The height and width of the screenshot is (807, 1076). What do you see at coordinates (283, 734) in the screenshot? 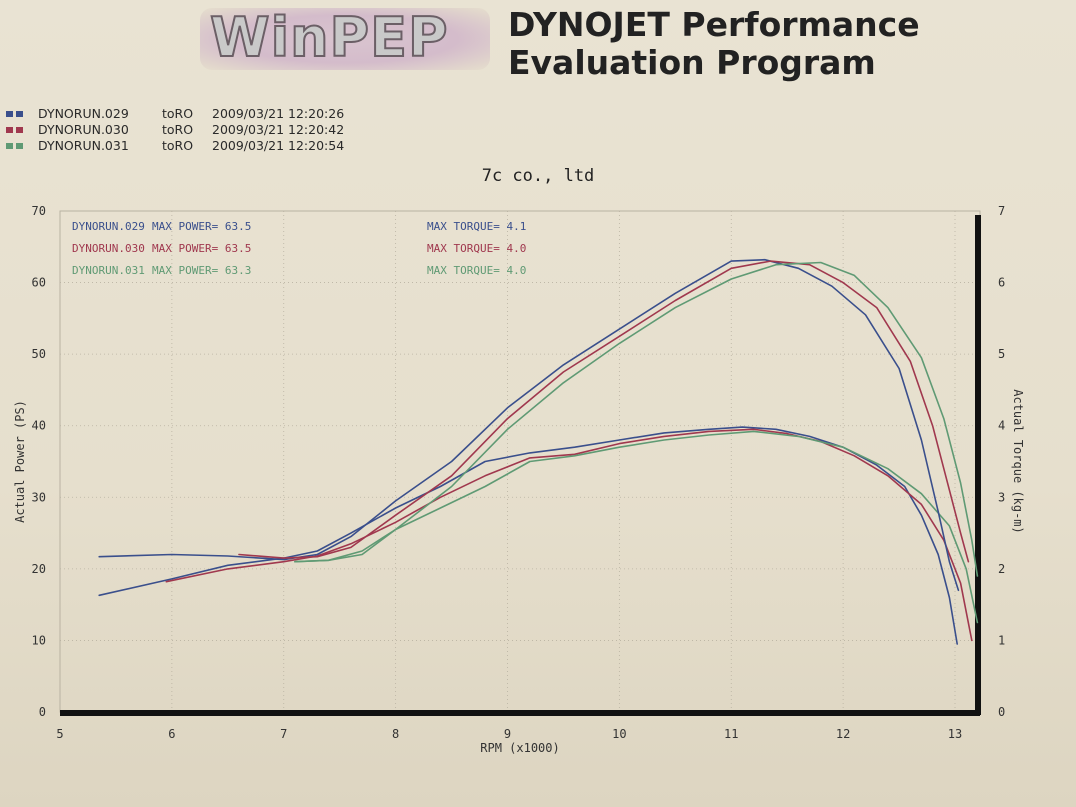
I see `x-tick-label: 7` at bounding box center [283, 734].